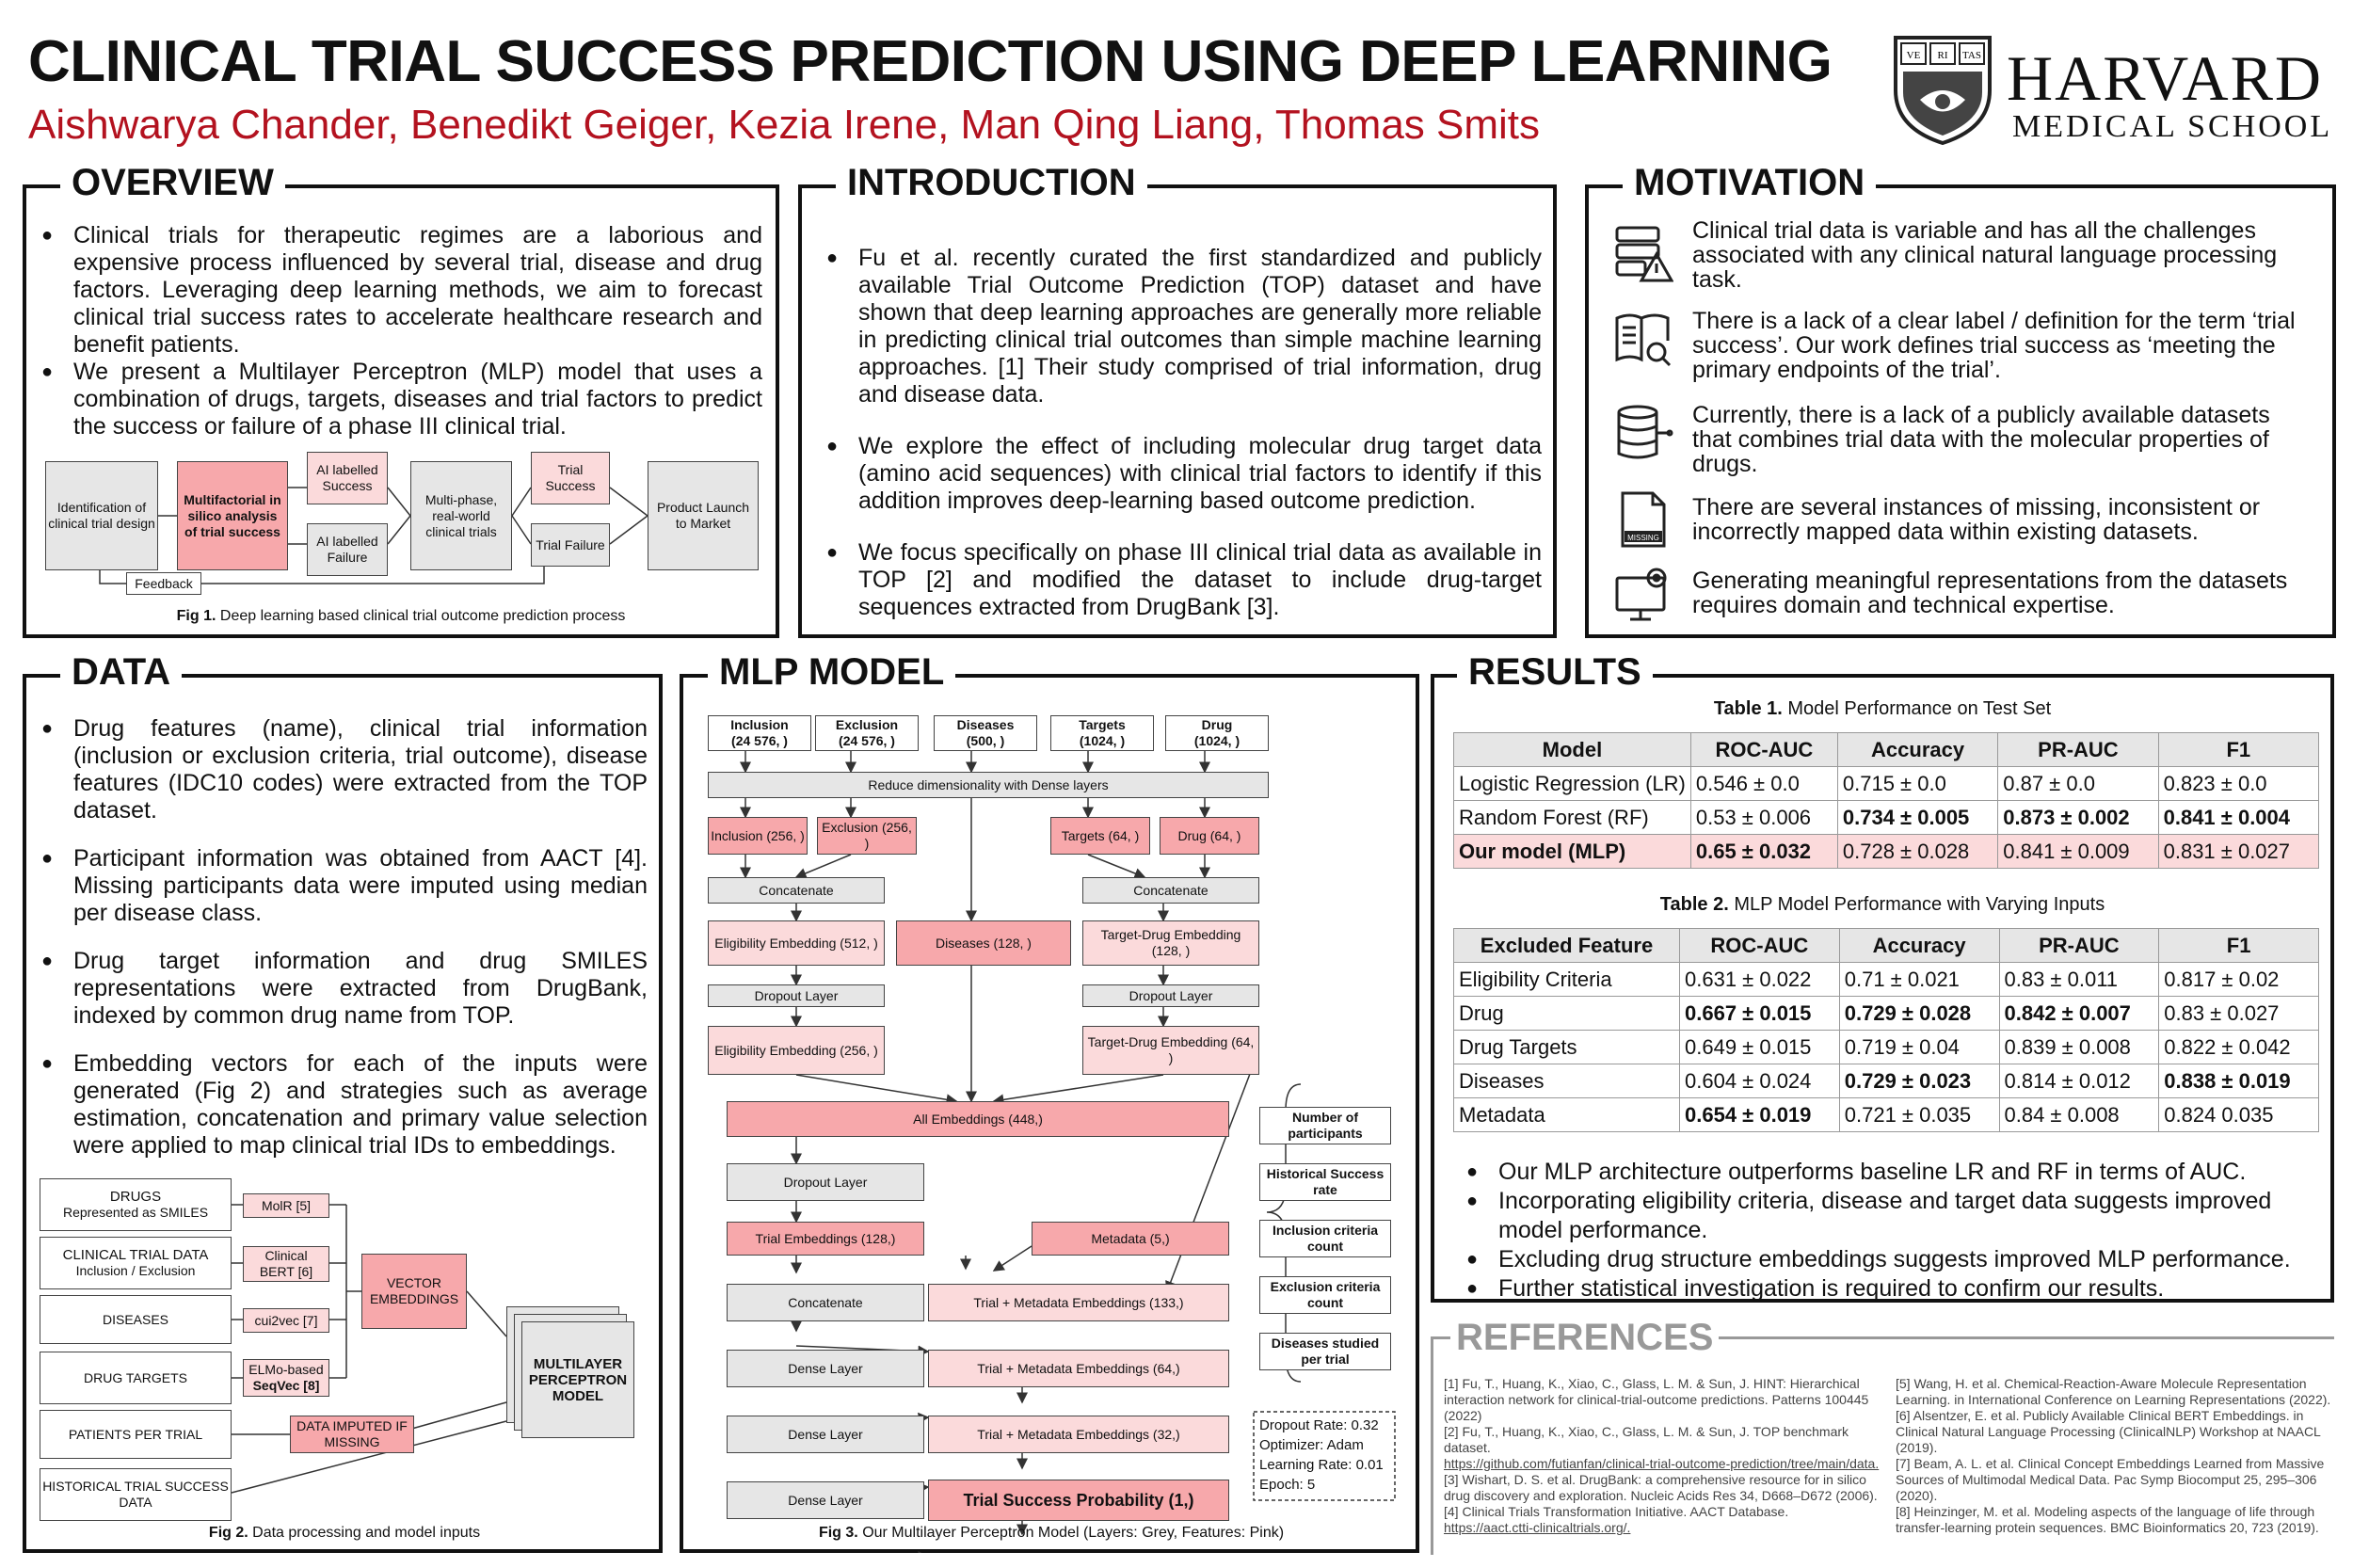  I want to click on fig1-node-product-launch: Product Launch to Market, so click(704, 515).